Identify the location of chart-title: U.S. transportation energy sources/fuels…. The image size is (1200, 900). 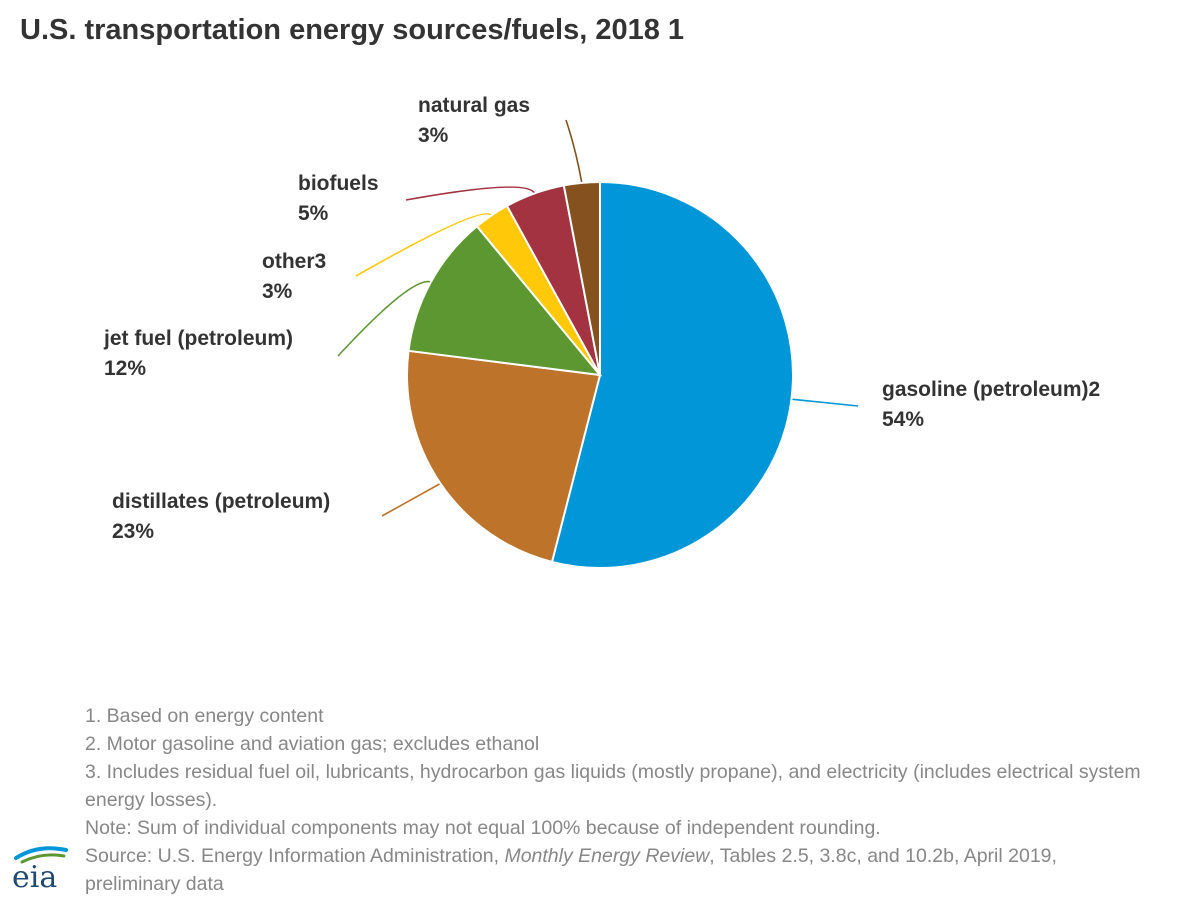
(352, 30).